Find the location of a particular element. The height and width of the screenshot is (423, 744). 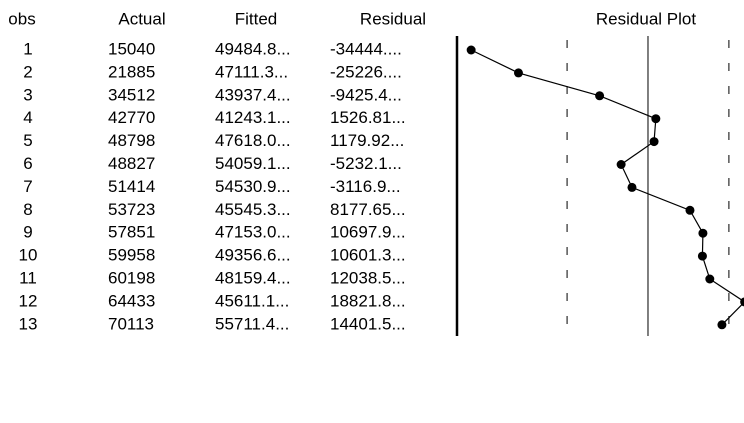

cell: 7 is located at coordinates (27, 186).